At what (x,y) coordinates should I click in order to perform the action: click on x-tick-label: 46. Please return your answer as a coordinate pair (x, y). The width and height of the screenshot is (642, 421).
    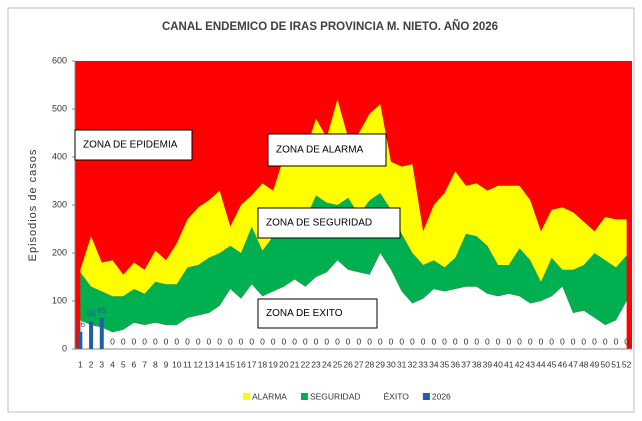
    Looking at the image, I should click on (563, 364).